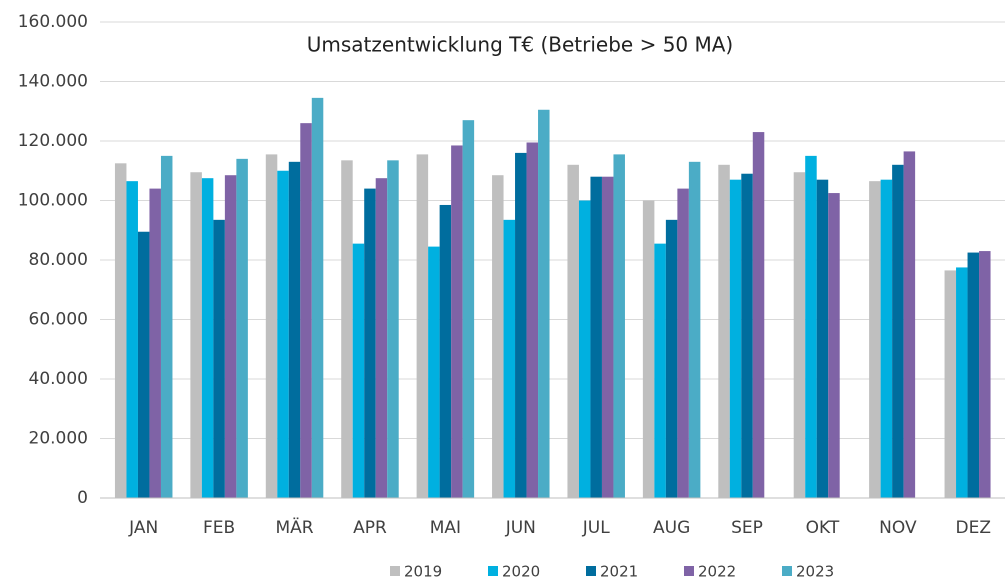 This screenshot has height=581, width=1007. Describe the element at coordinates (445, 528) in the screenshot. I see `x-tick-label: MAI` at that location.